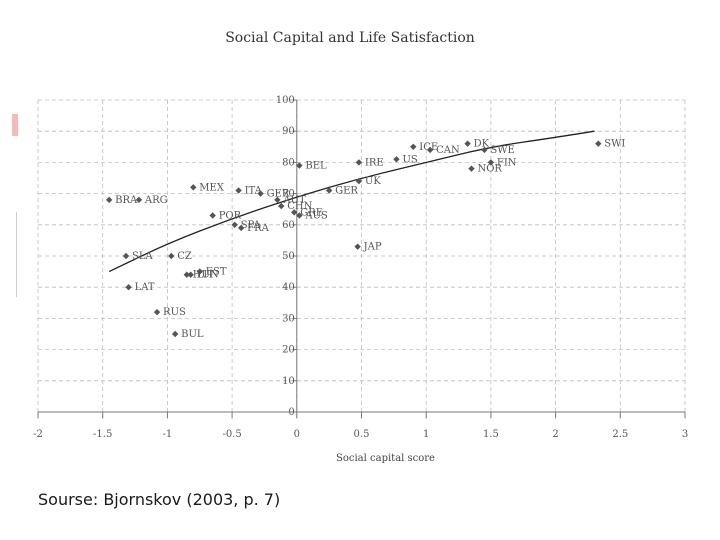 The width and height of the screenshot is (720, 540). I want to click on data-point-est: EST, so click(211, 272).